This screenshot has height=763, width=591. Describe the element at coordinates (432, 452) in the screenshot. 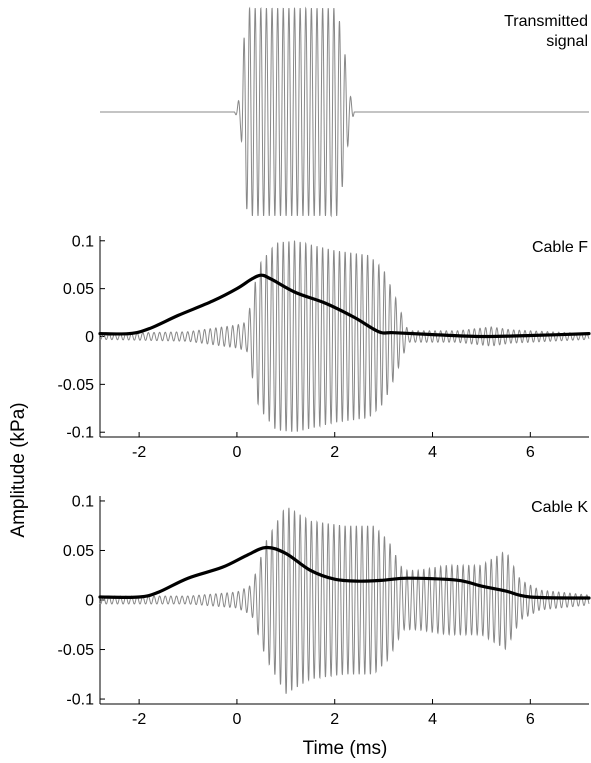

I see `cable-f-x-tick-label: 4` at that location.